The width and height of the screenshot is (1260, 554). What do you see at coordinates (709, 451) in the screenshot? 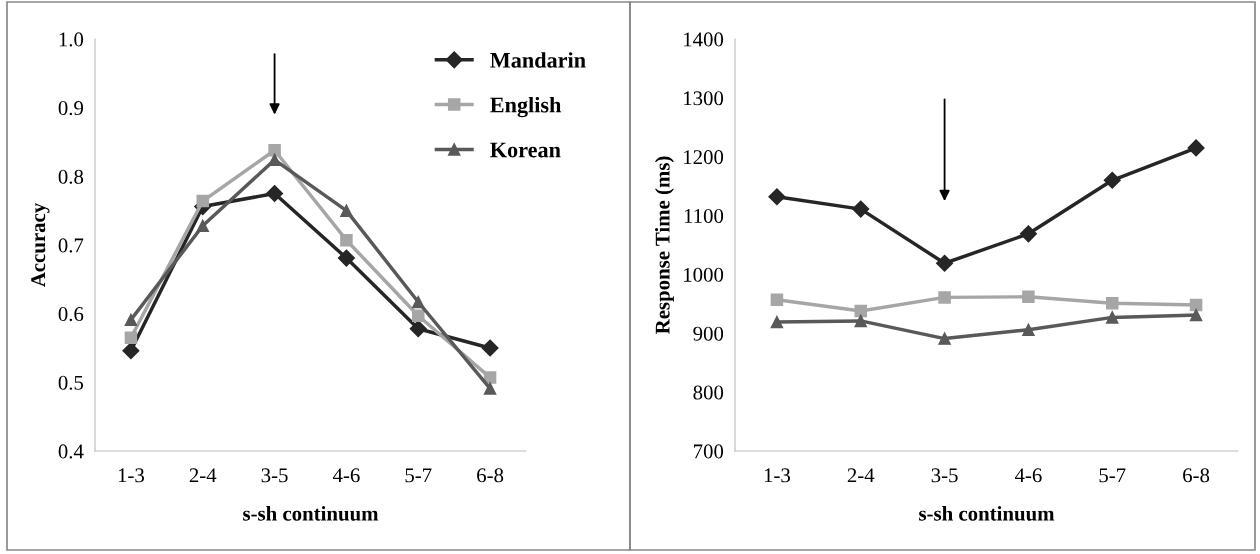
I see `y-tick-label: 700` at bounding box center [709, 451].